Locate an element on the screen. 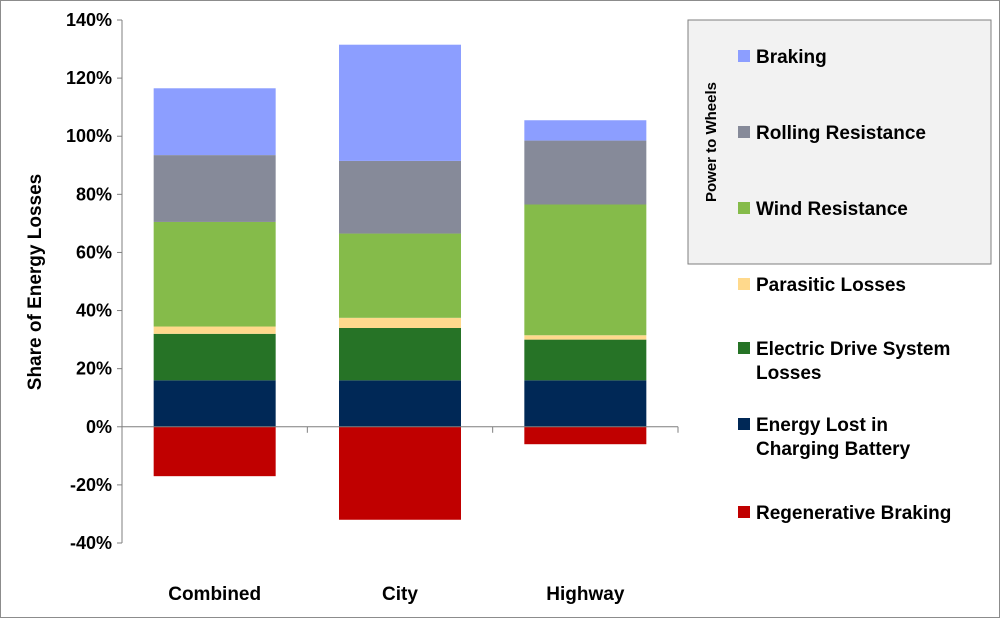  legend-label-electric-drive-system-losses: Electric Drive System Losses is located at coordinates (853, 361).